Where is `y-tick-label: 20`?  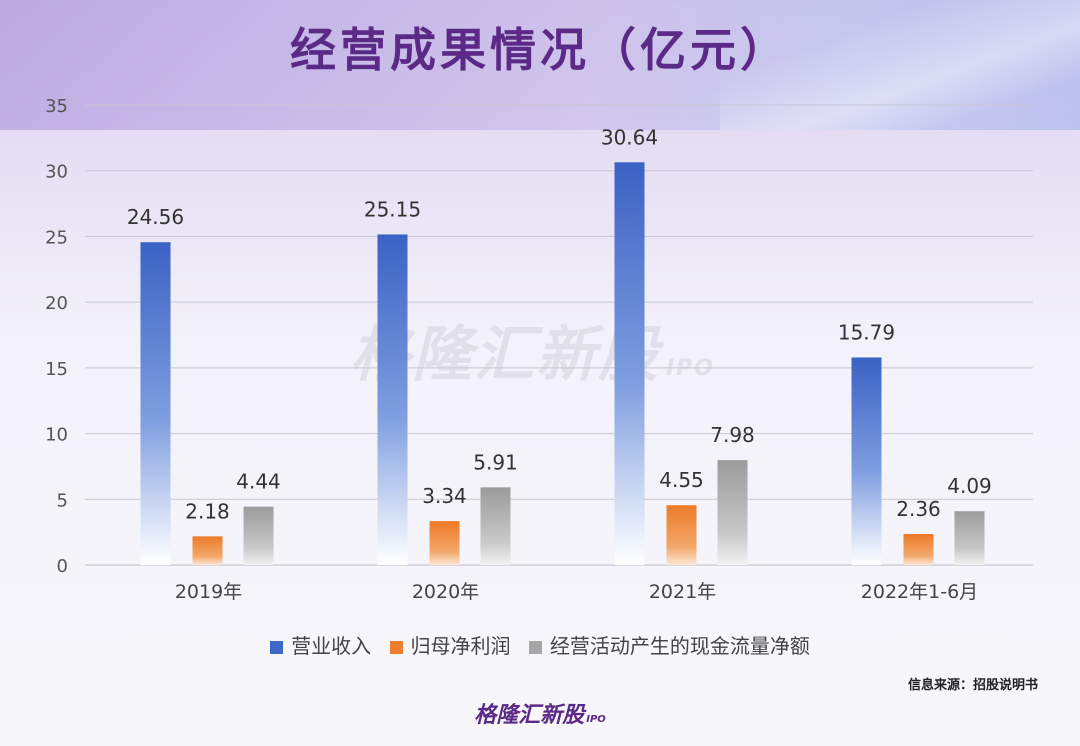
y-tick-label: 20 is located at coordinates (56, 303).